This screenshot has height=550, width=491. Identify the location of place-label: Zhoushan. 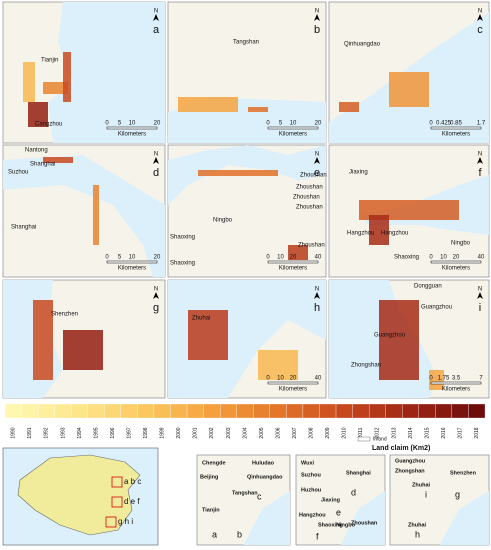
(306, 198).